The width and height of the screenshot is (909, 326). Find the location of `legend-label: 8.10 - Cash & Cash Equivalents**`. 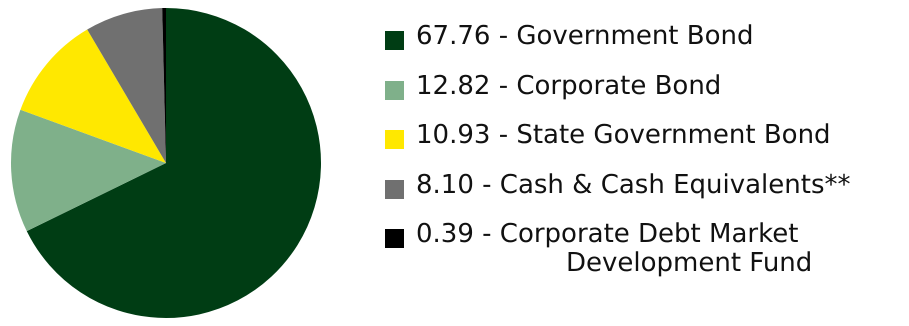

legend-label: 8.10 - Cash & Cash Equivalents** is located at coordinates (634, 185).